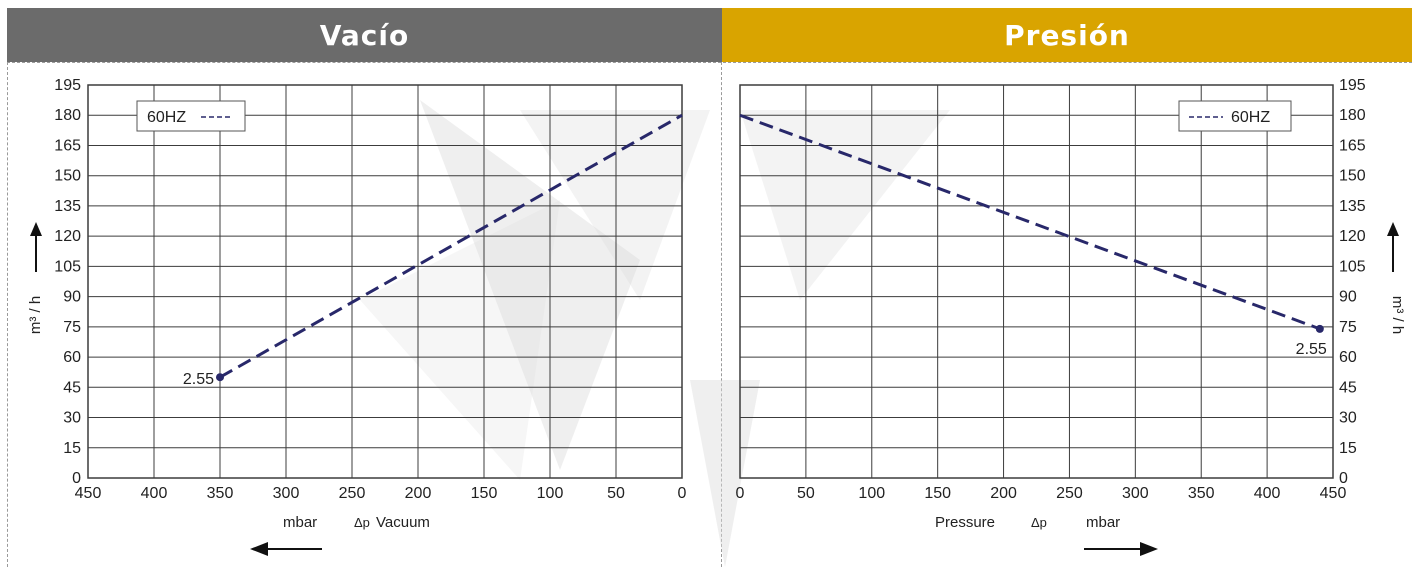 Image resolution: width=1412 pixels, height=567 pixels. Describe the element at coordinates (364, 35) in the screenshot. I see `vacio-header: Vacío` at that location.